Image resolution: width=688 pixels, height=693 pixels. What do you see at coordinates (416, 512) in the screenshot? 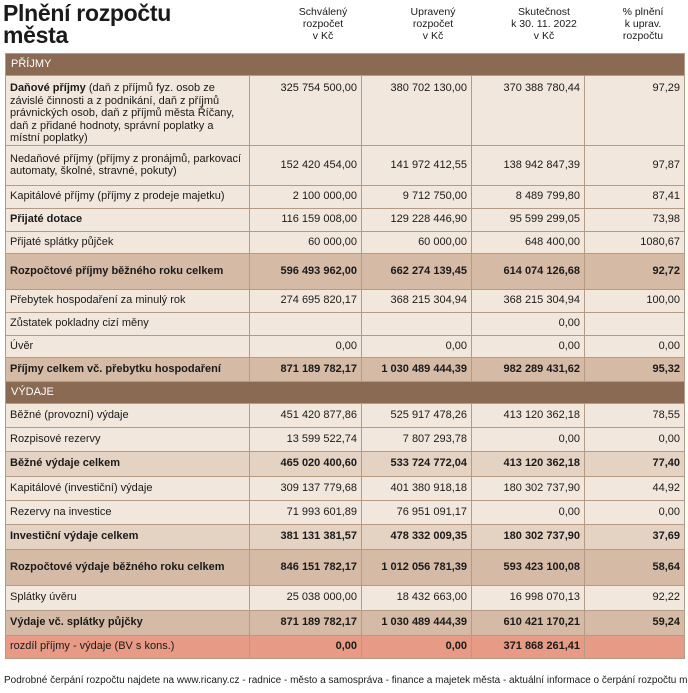
I see `cell-adjusted: 76 951 091,17` at bounding box center [416, 512].